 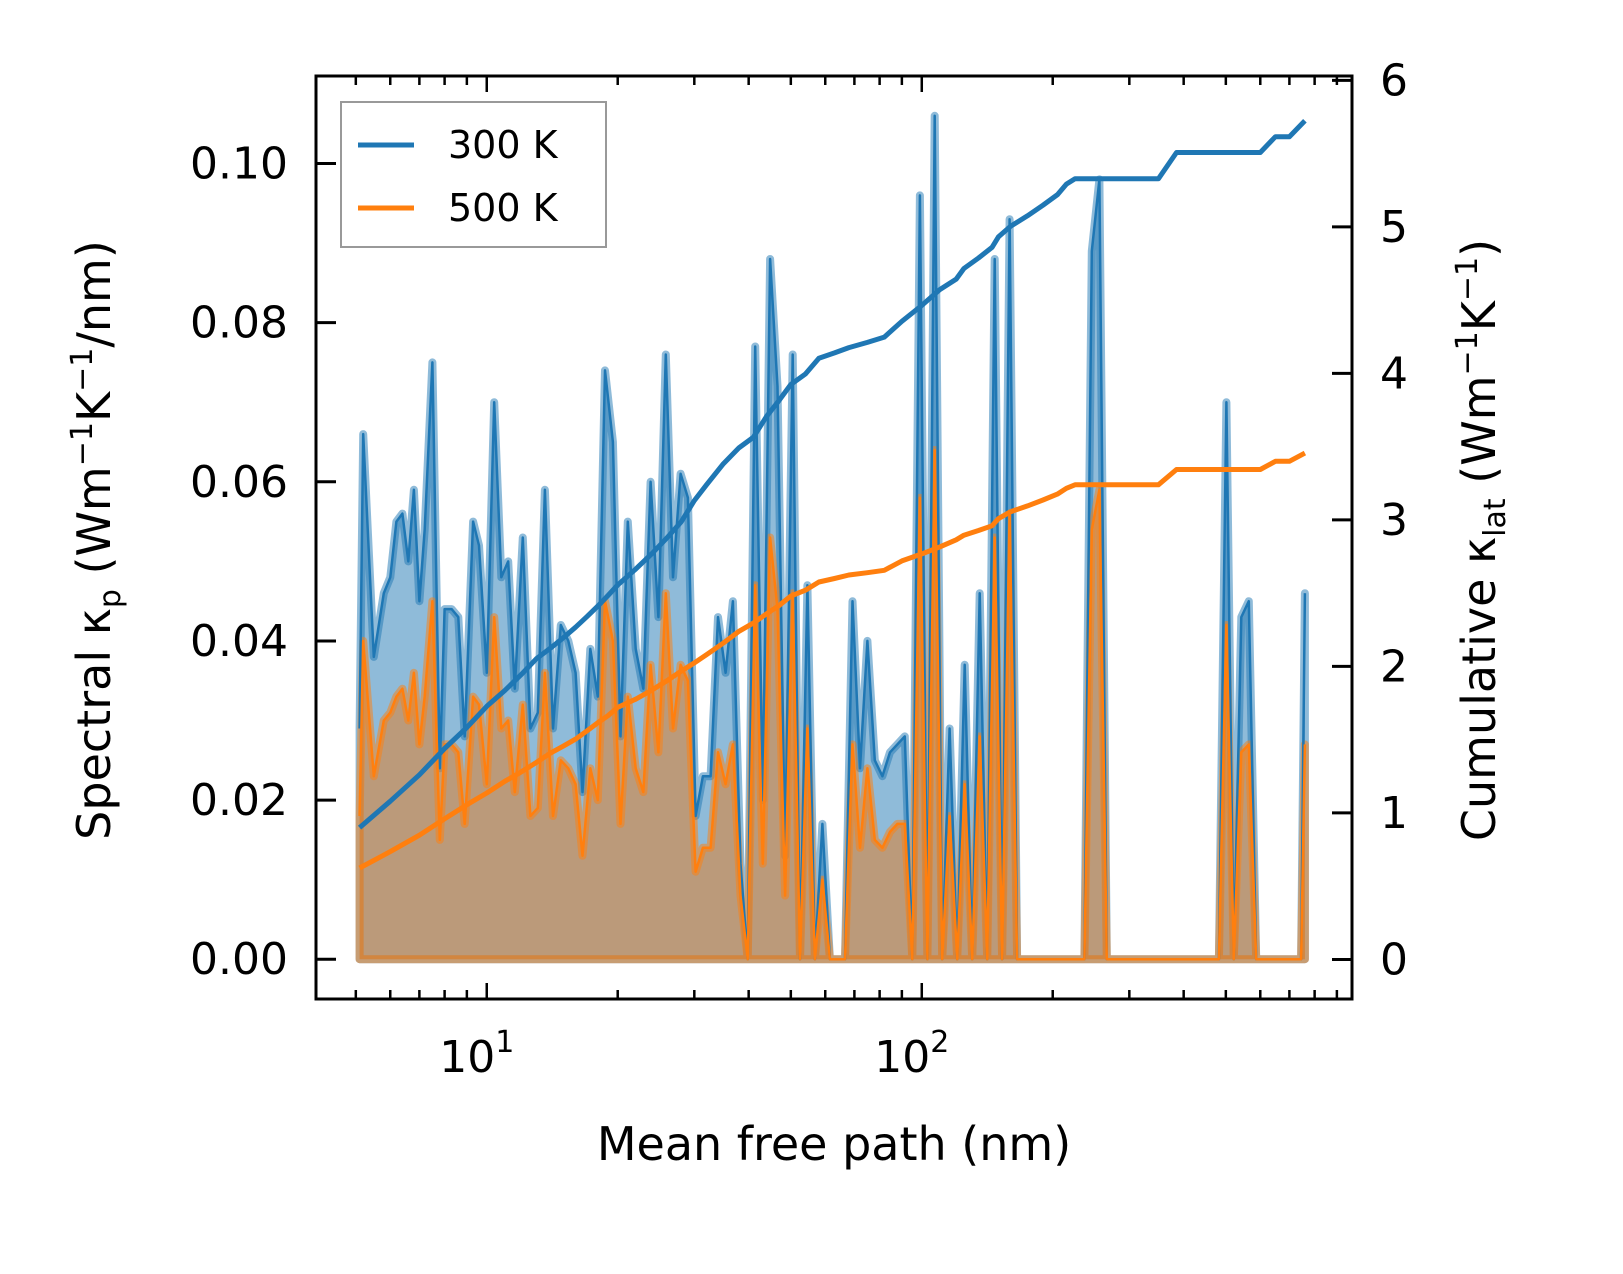 What do you see at coordinates (82, 370) in the screenshot?
I see `y-left-label-sup2: −1` at bounding box center [82, 370].